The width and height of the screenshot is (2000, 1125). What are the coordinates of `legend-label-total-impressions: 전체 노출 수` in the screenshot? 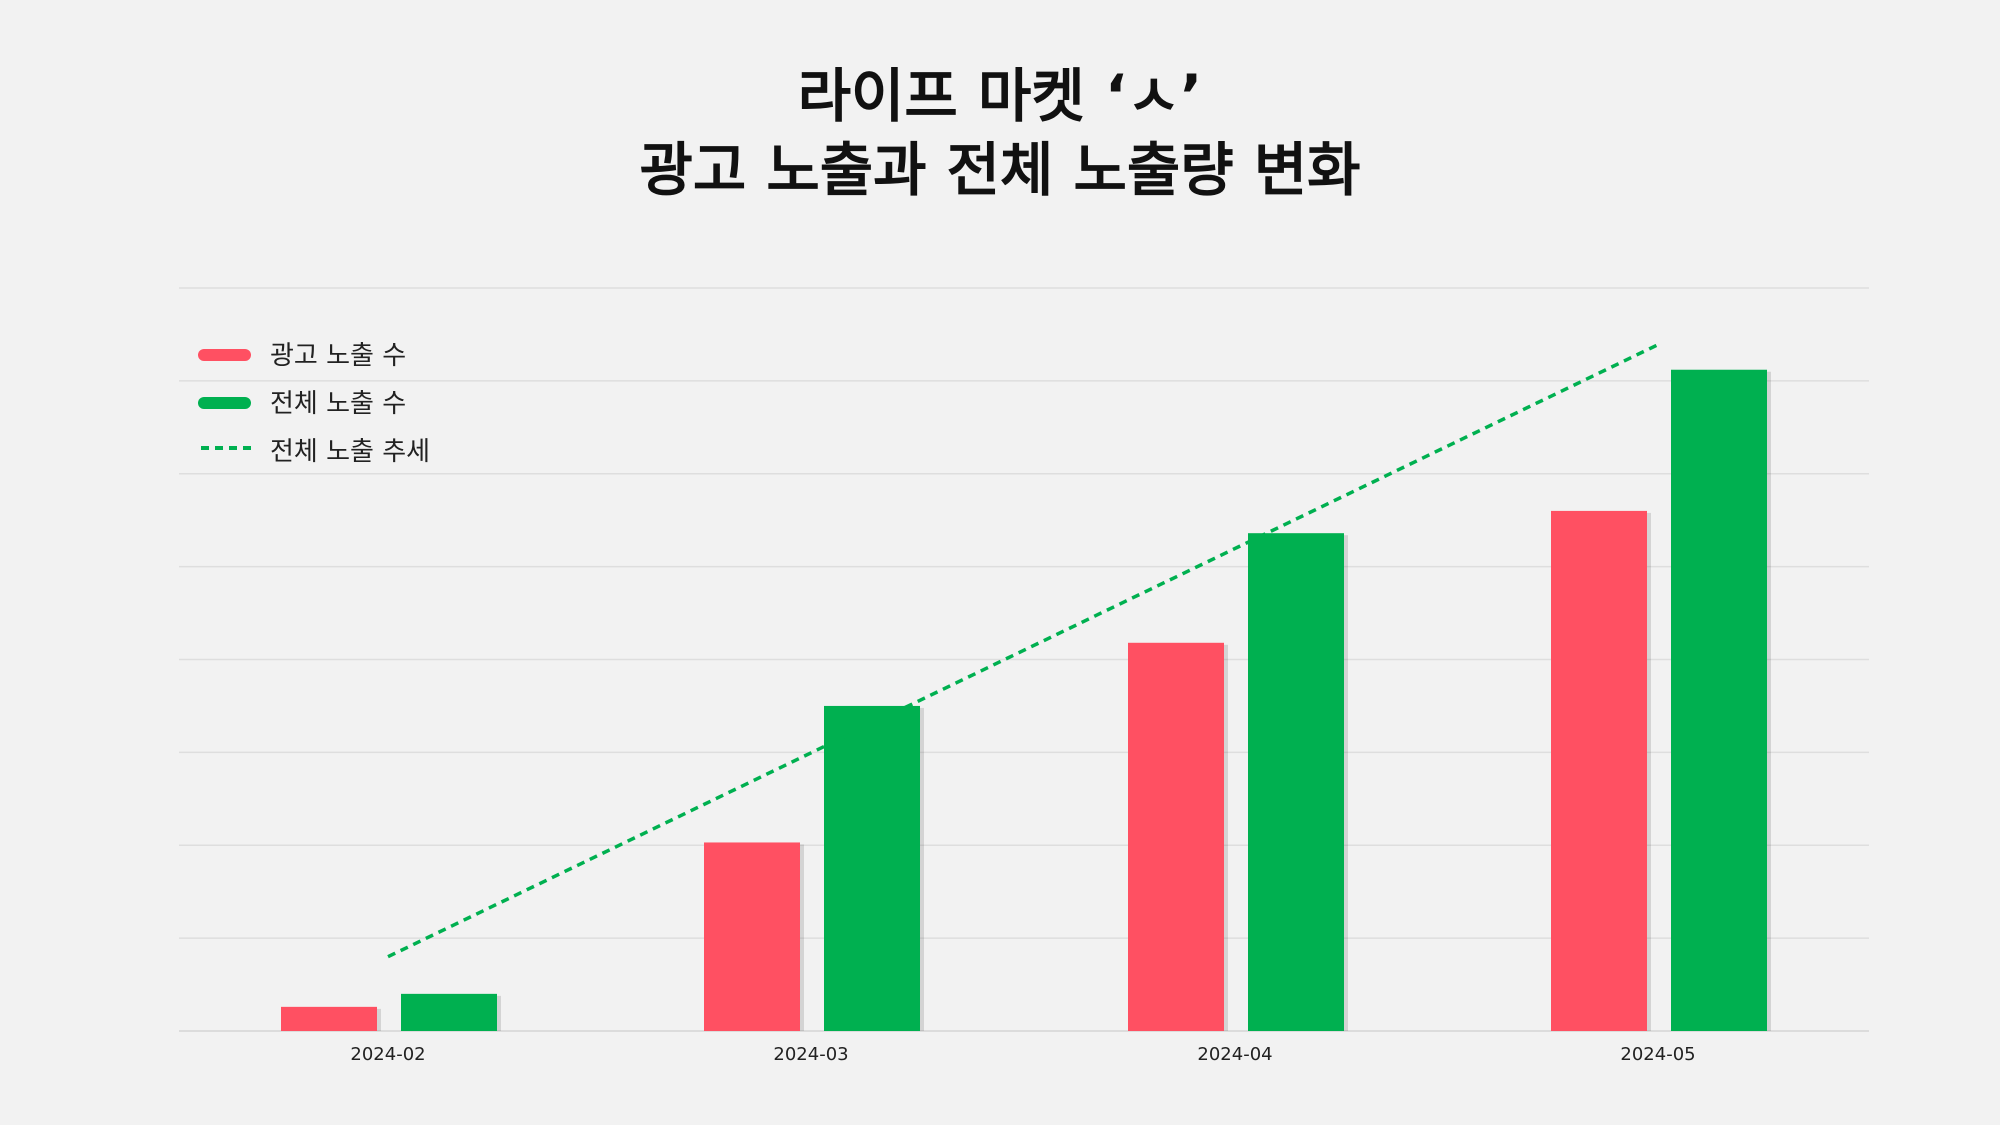 It's located at (338, 404).